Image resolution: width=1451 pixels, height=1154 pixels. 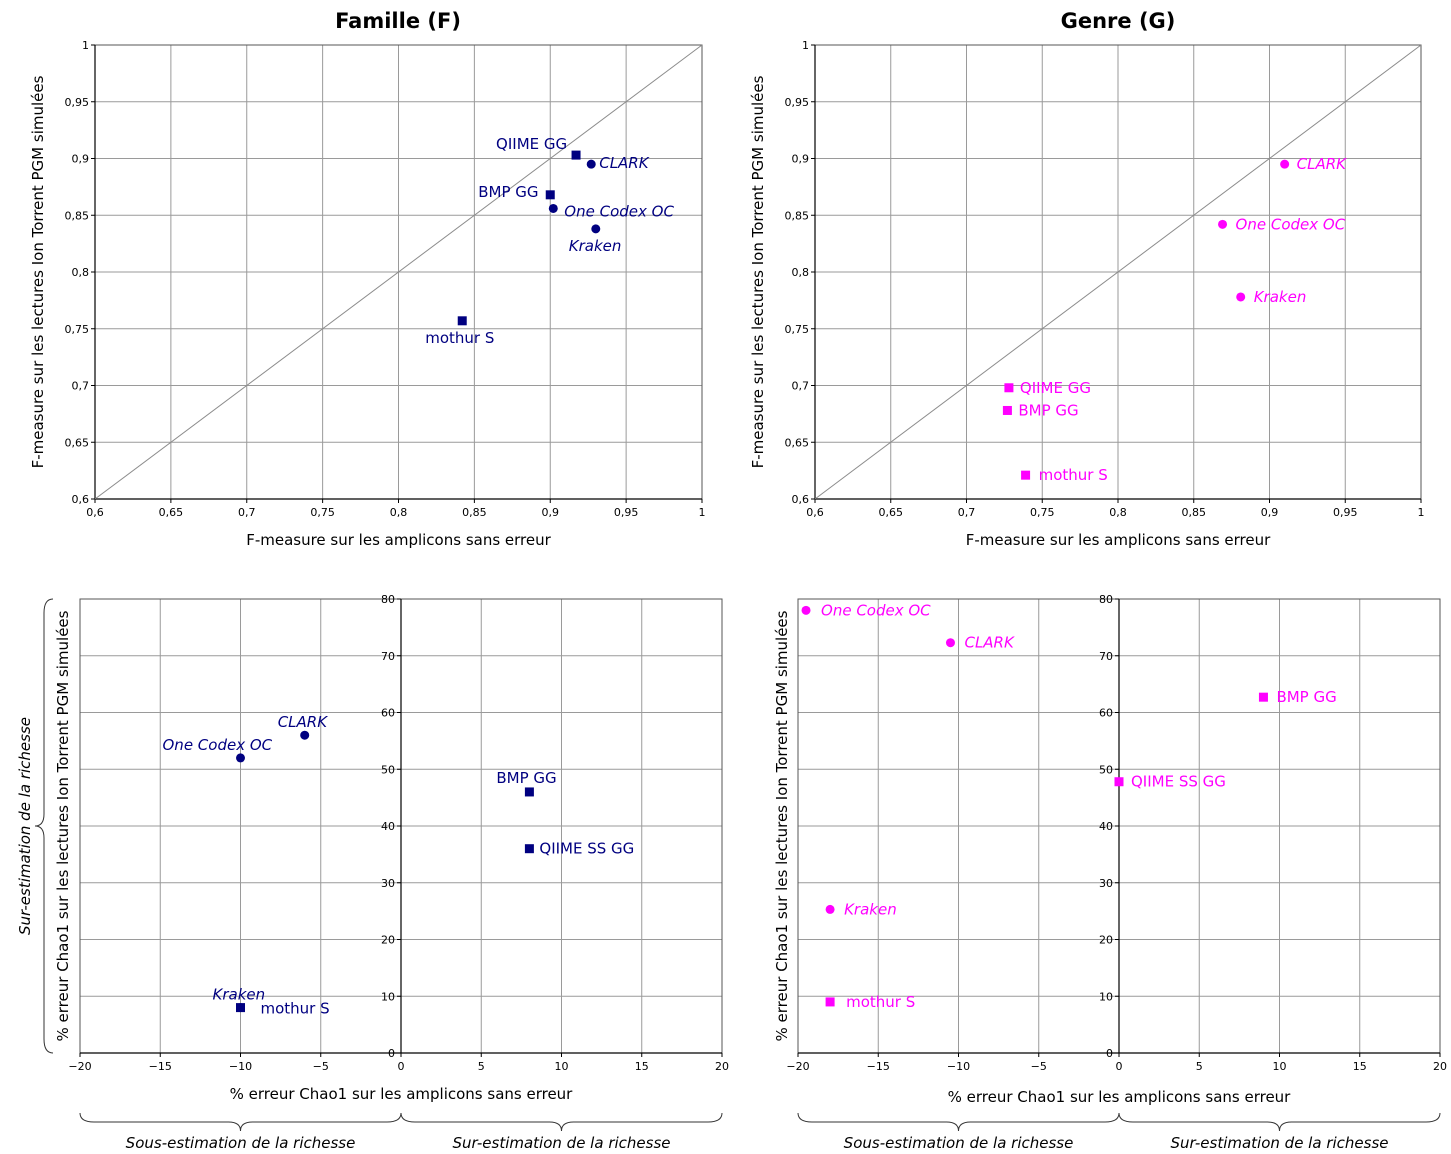 I want to click on y-tick-label: 50, so click(x=388, y=769).